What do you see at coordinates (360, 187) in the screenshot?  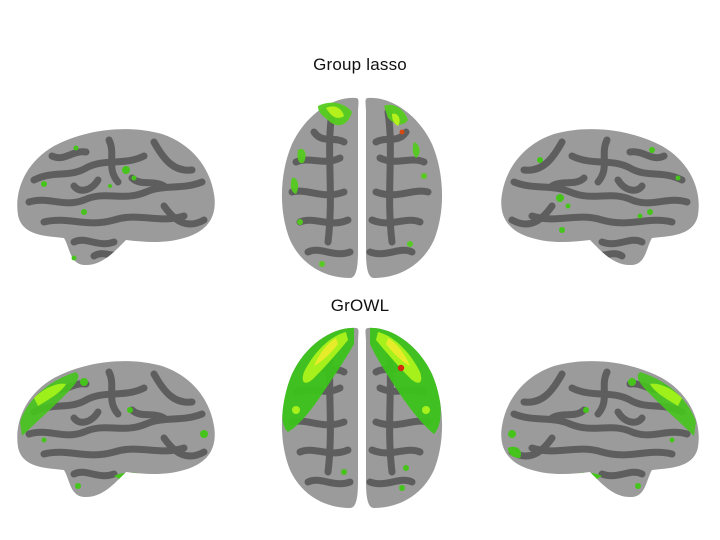 I see `brain-dorsal-view-group-lasso` at bounding box center [360, 187].